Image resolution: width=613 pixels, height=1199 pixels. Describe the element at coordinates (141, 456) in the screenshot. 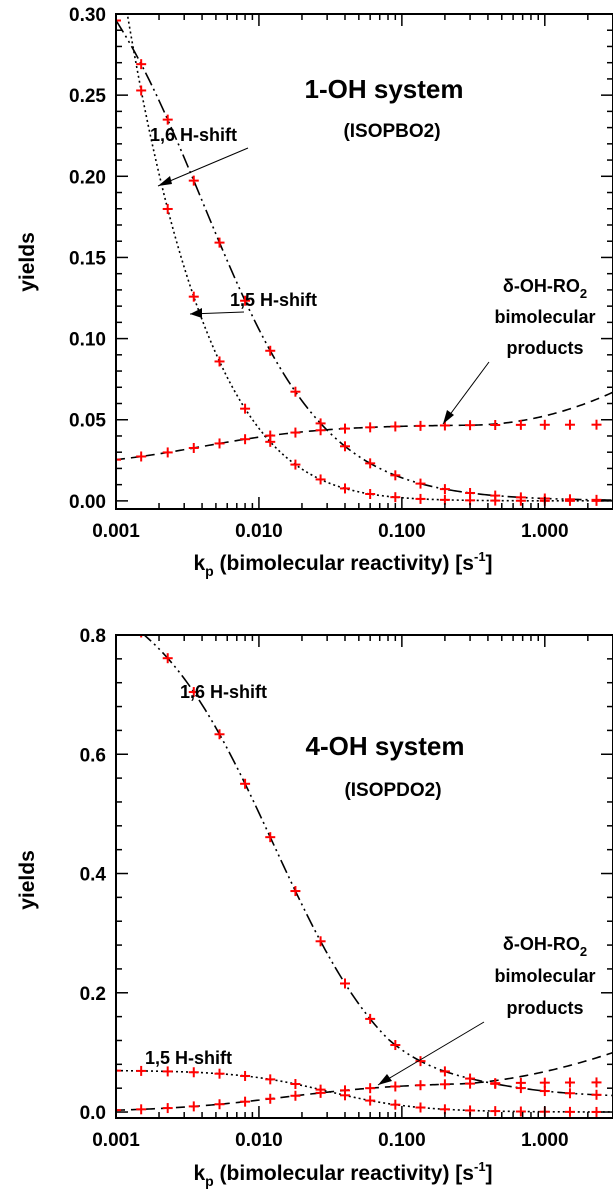

I see `marker-plus-top-s2-p1` at that location.